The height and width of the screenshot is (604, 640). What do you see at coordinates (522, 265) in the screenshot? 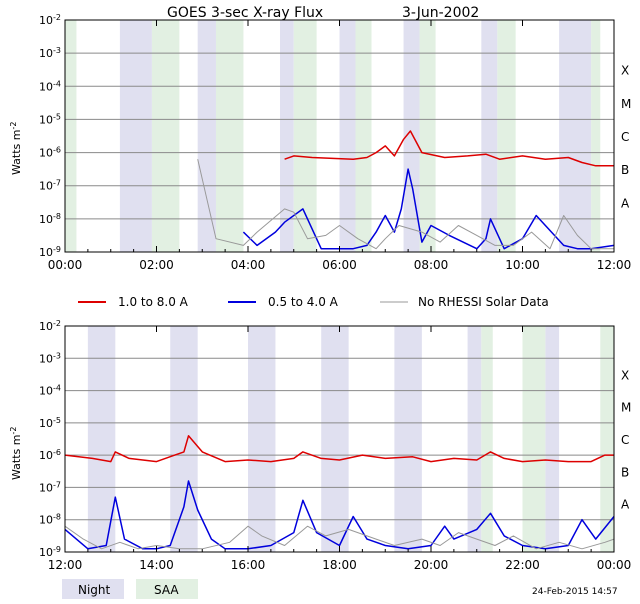
I see `x-tick-label: 10:00` at bounding box center [522, 265].